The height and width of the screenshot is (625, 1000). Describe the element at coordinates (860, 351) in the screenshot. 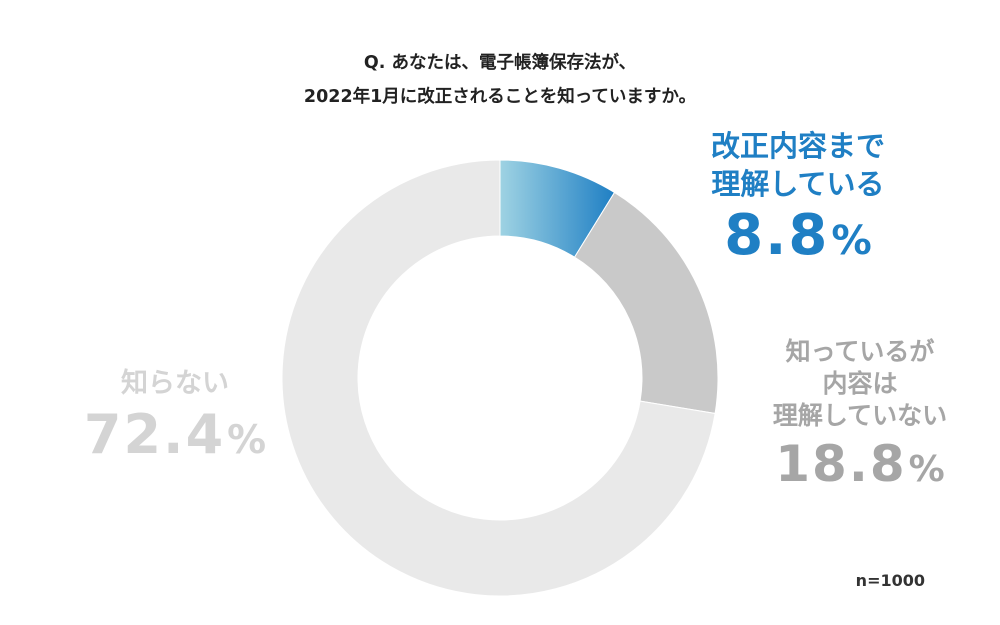

I see `label-partial-line-1: 知っているが` at that location.